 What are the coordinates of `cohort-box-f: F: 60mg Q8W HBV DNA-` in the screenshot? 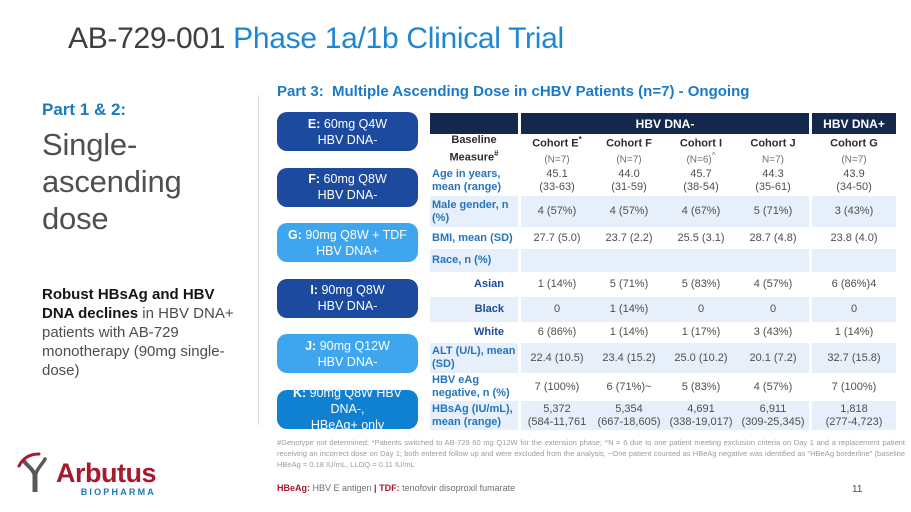 It's located at (347, 187).